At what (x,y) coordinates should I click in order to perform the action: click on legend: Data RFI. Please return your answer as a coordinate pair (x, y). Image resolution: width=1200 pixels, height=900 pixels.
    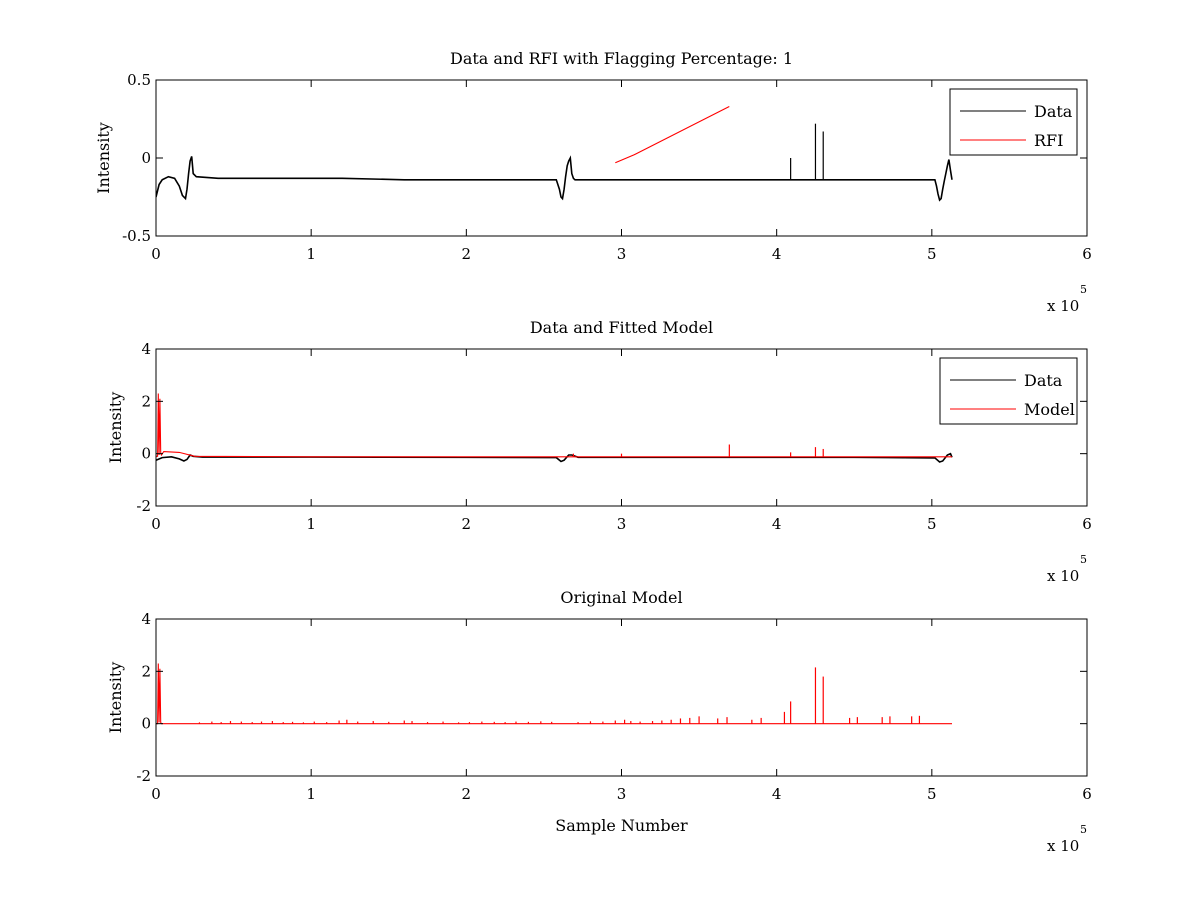
    Looking at the image, I should click on (1013, 122).